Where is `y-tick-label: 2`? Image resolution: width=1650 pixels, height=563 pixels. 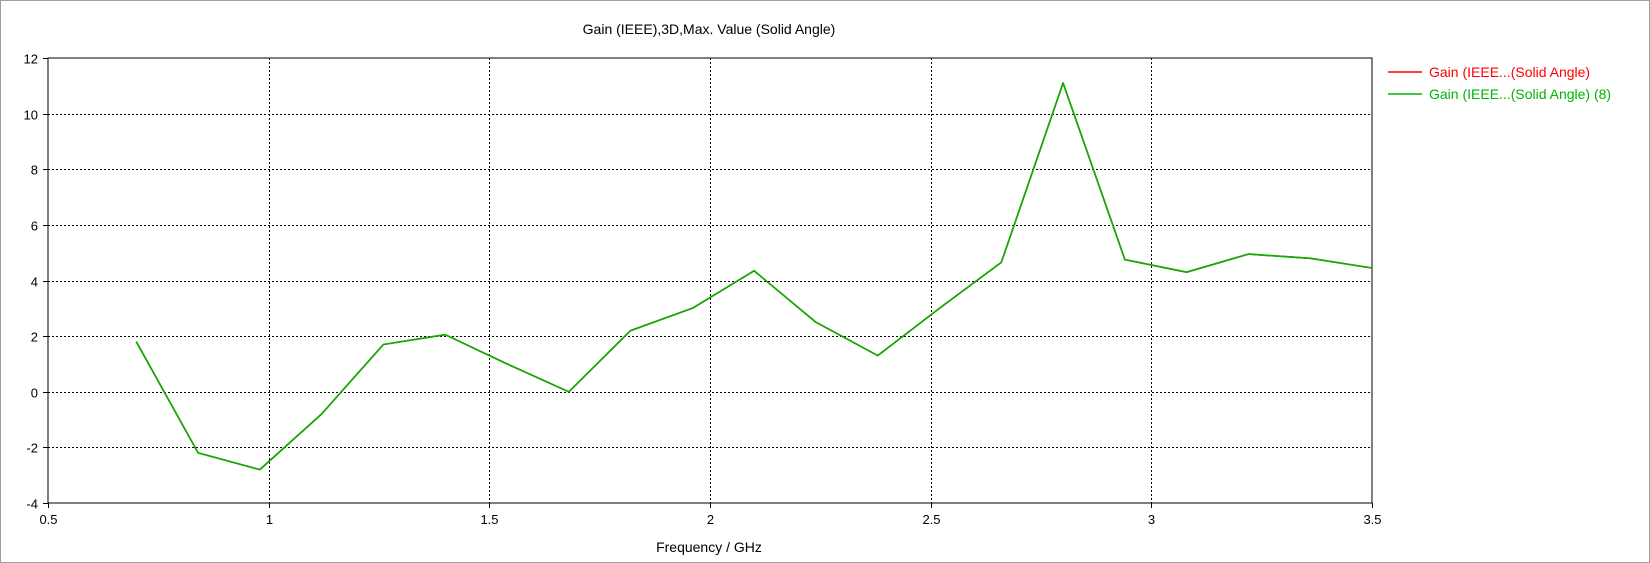 y-tick-label: 2 is located at coordinates (34, 337).